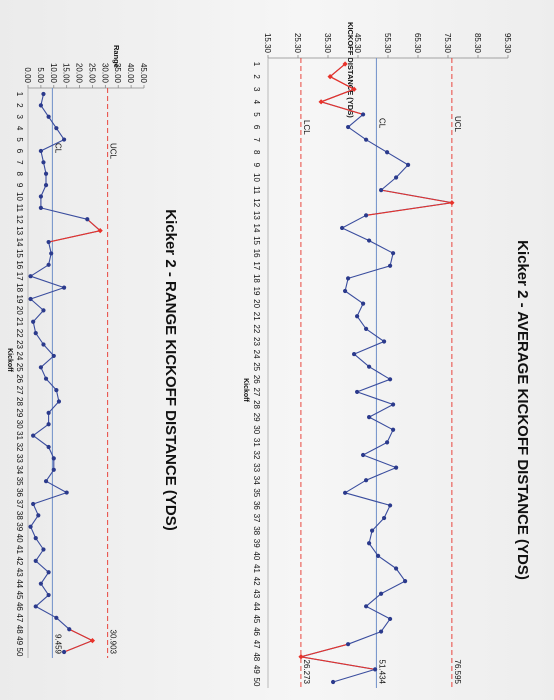  I want to click on average-out-of-control-point, so click(330, 77).